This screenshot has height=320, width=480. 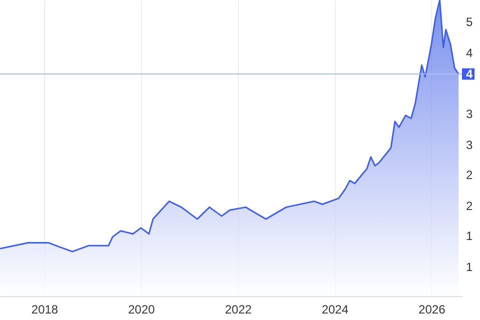 I want to click on text: 5, so click(x=469, y=22).